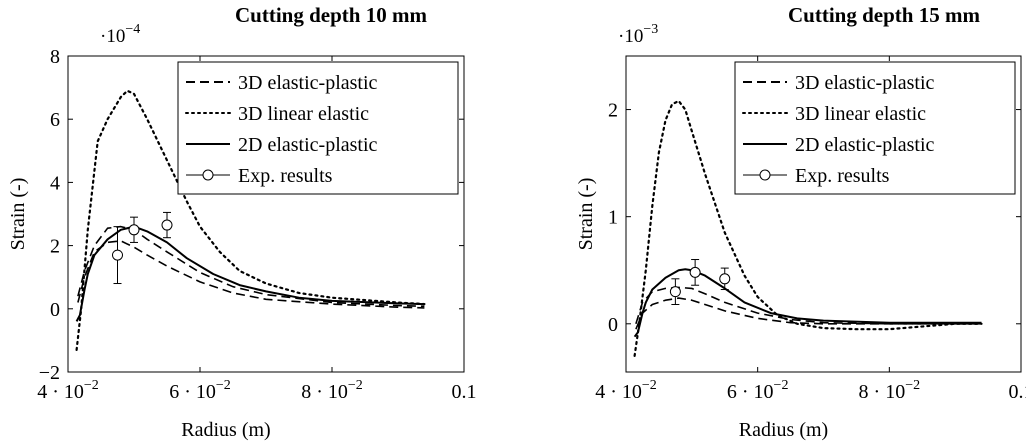 The height and width of the screenshot is (446, 1026). I want to click on y-multiplier-exp: −4, so click(132, 29).